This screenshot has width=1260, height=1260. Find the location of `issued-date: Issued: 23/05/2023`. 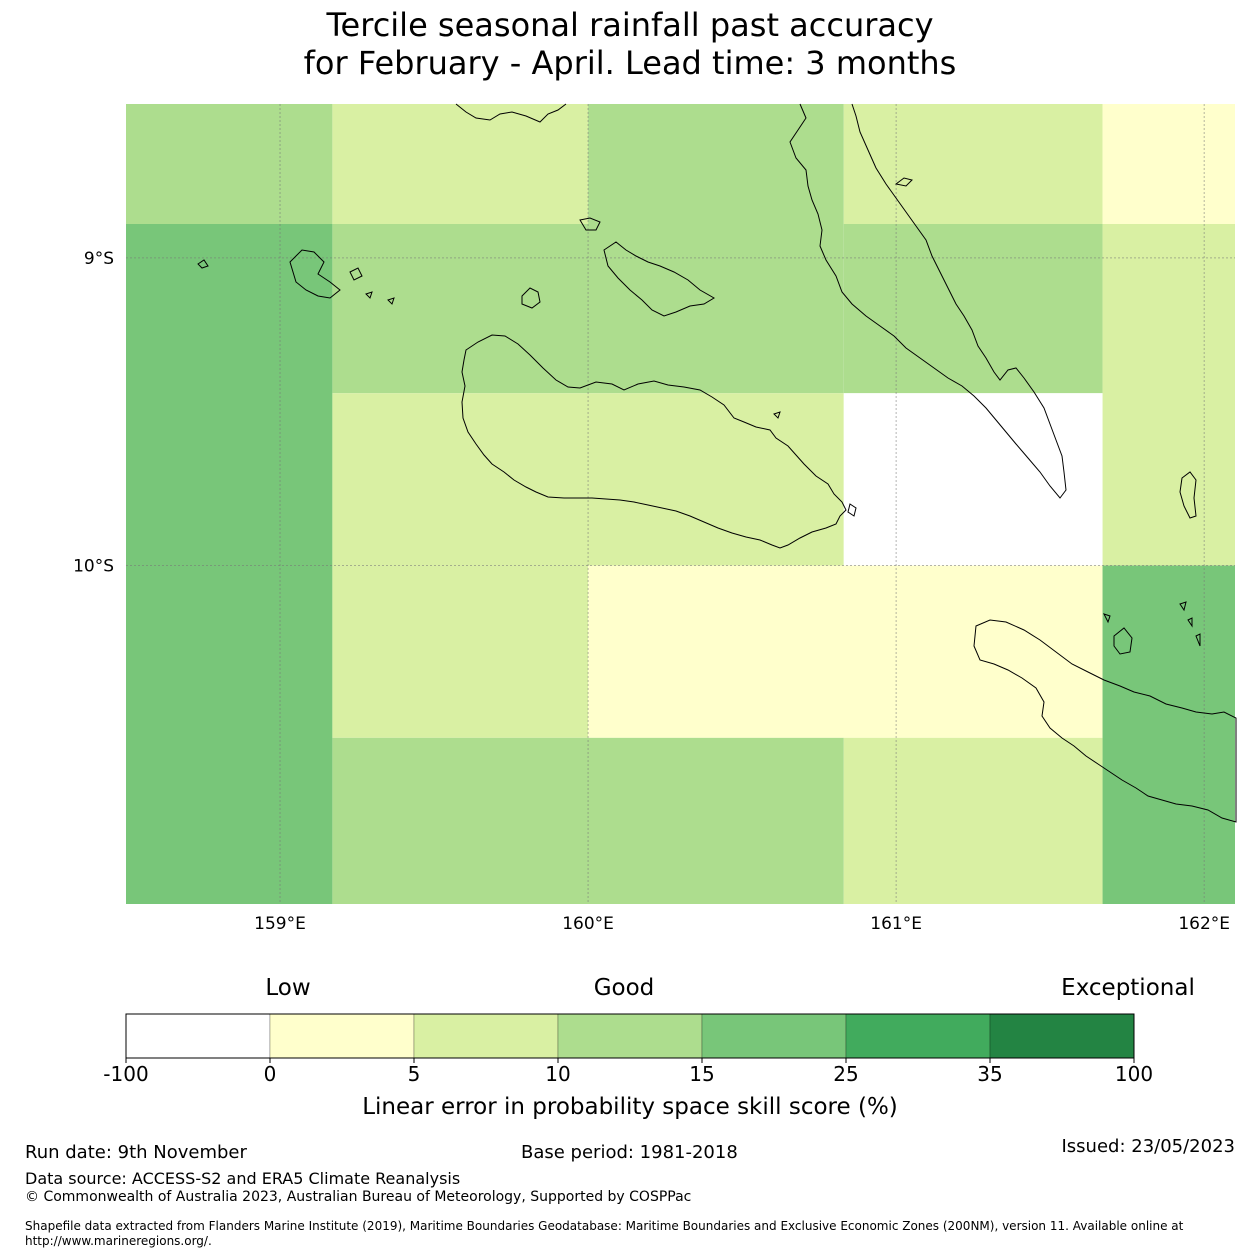

issued-date: Issued: 23/05/2023 is located at coordinates (1148, 1146).